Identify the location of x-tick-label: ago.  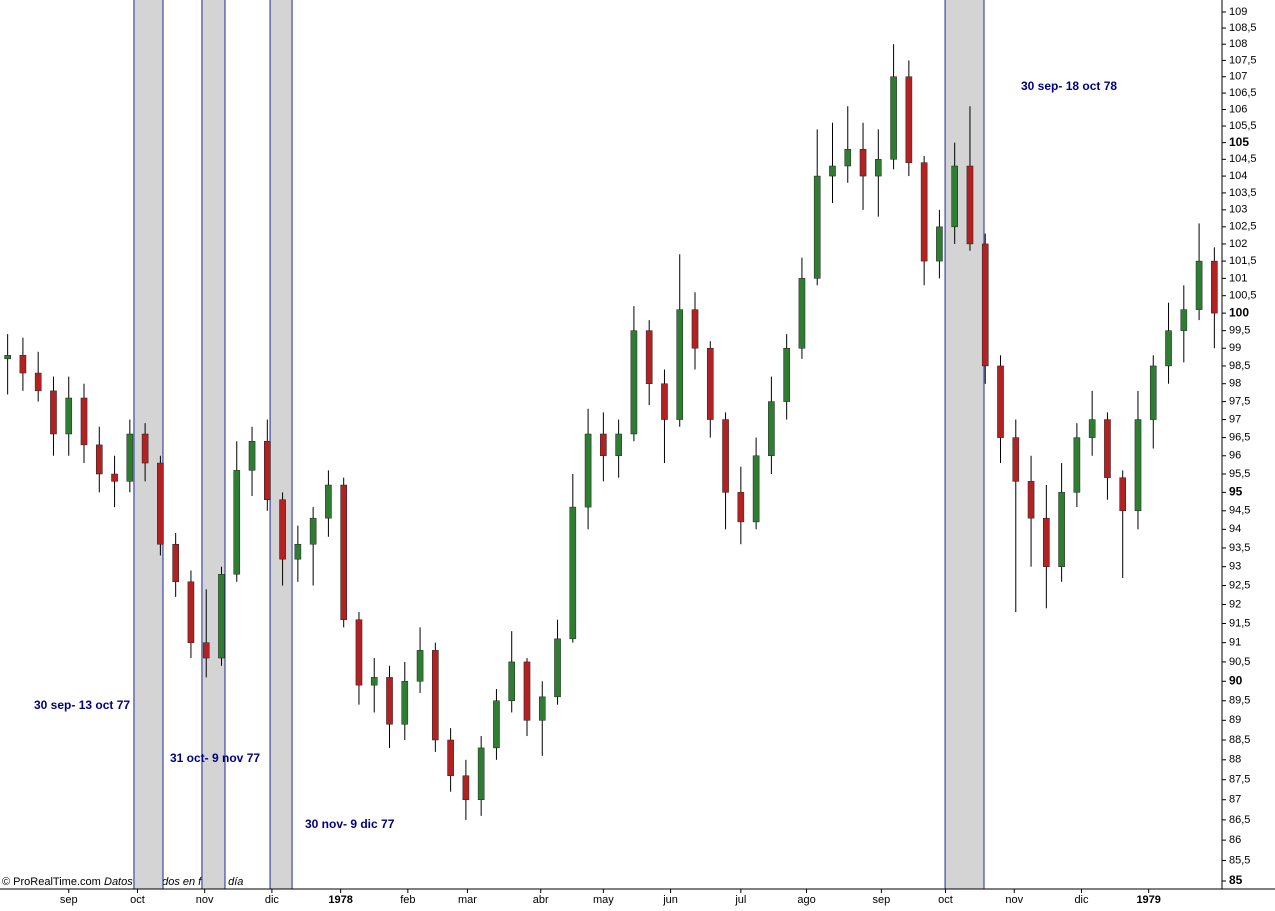
(806, 900).